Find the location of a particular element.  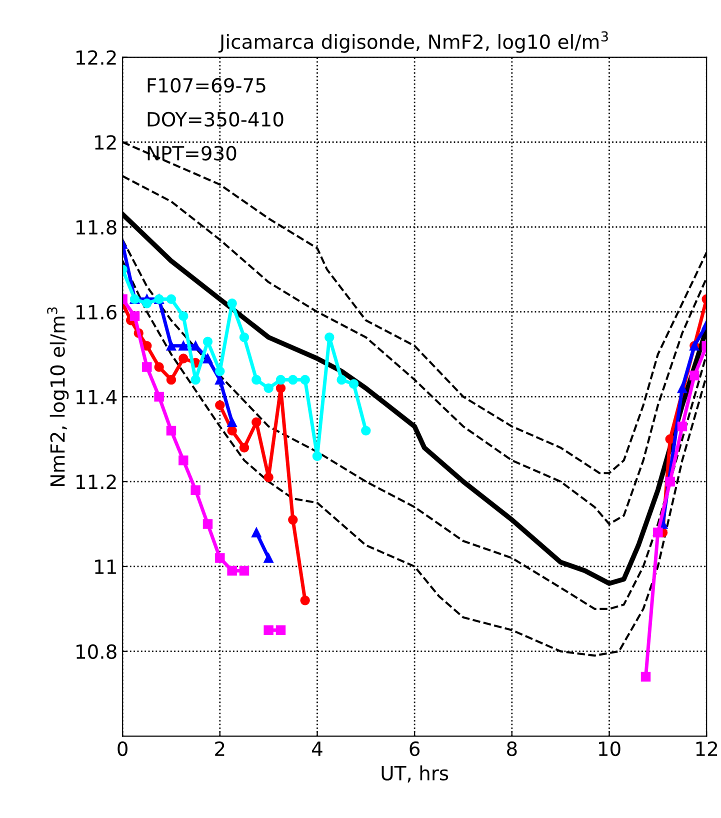

y-tick-label: 12.2 is located at coordinates (96, 57).